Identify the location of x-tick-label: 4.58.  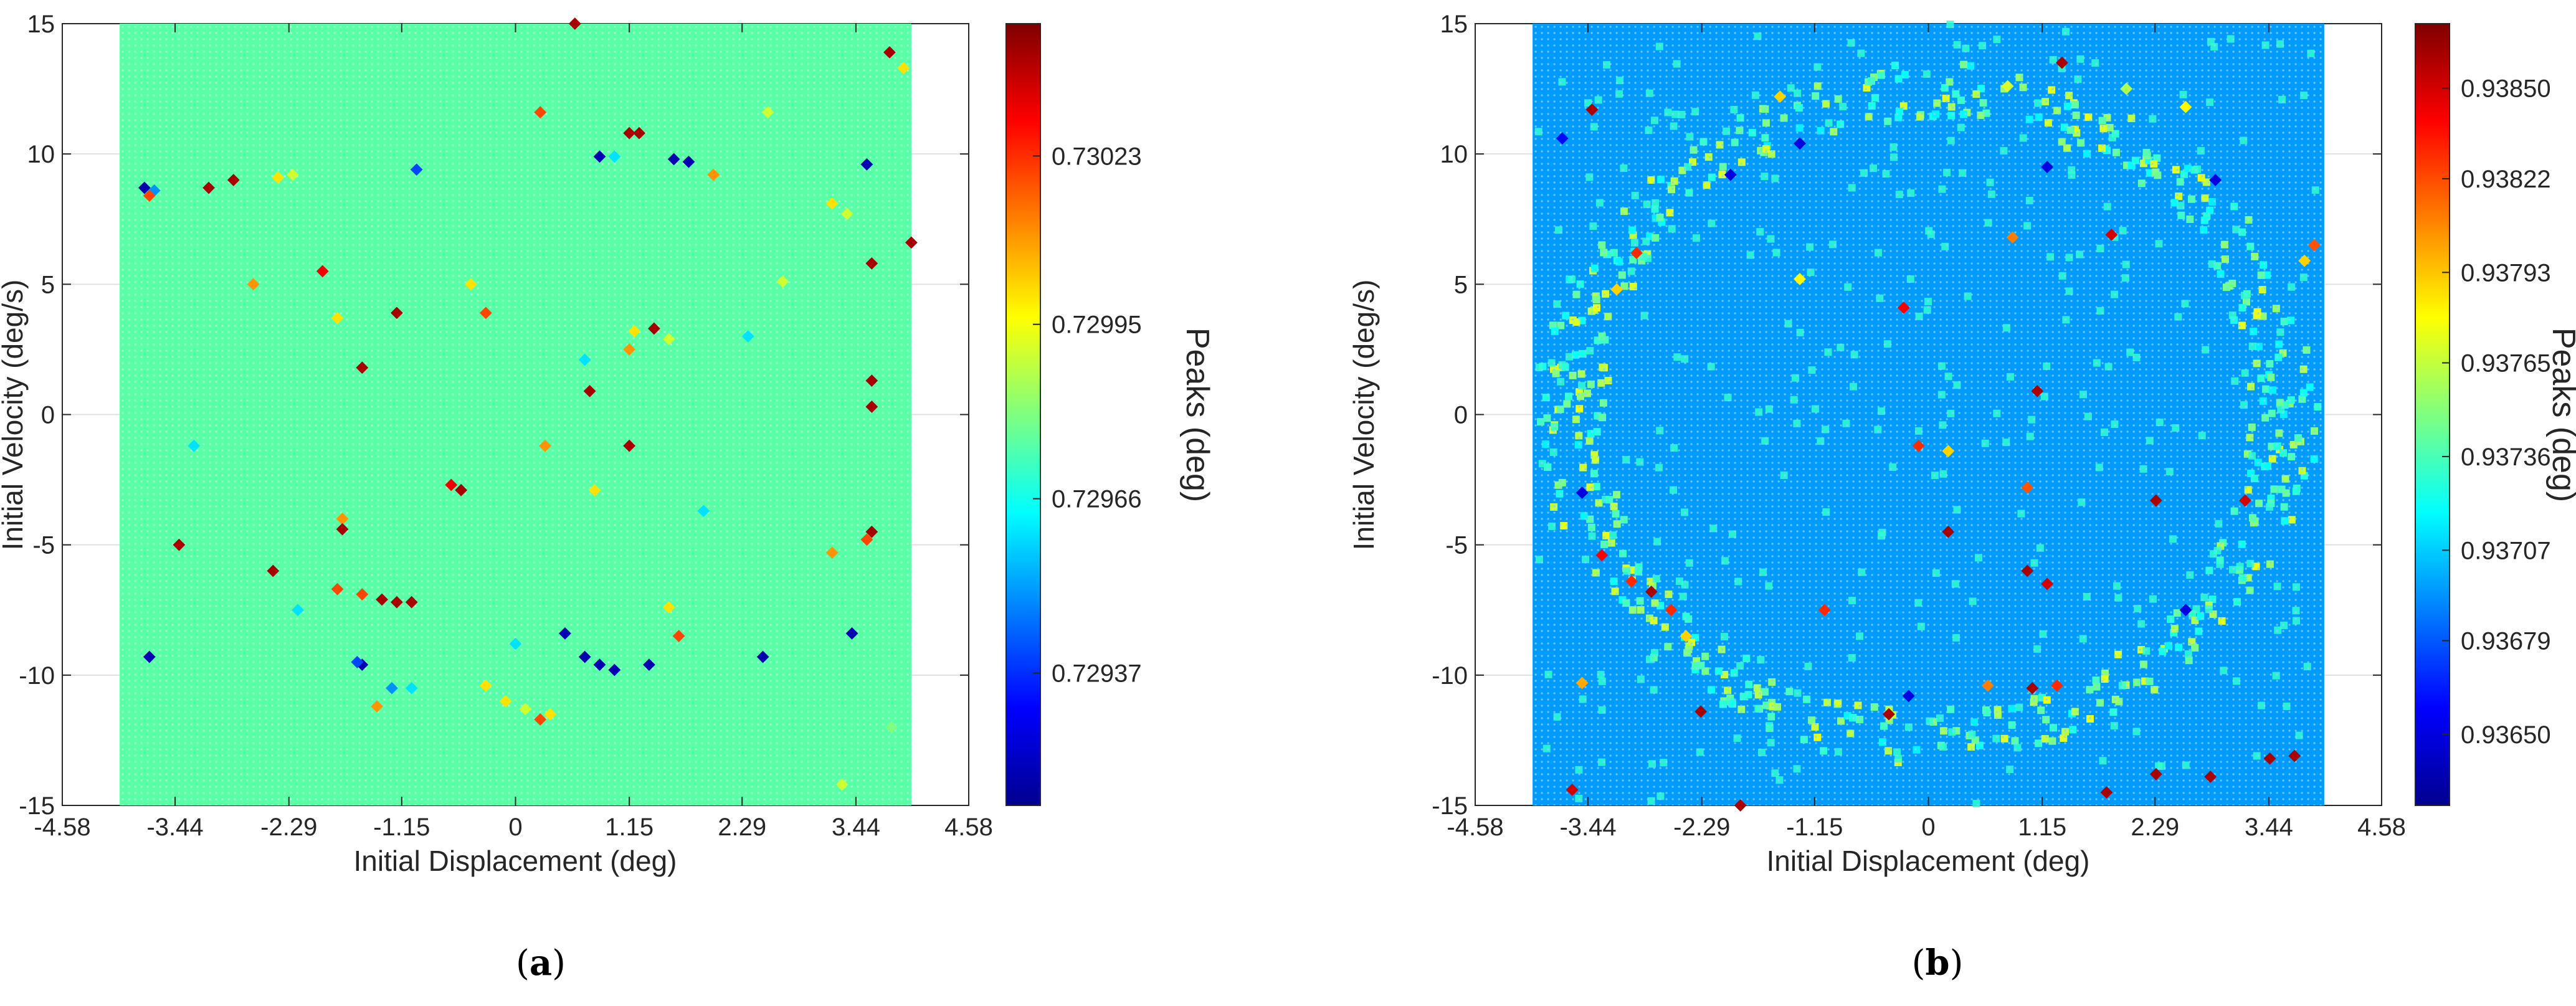
(969, 827).